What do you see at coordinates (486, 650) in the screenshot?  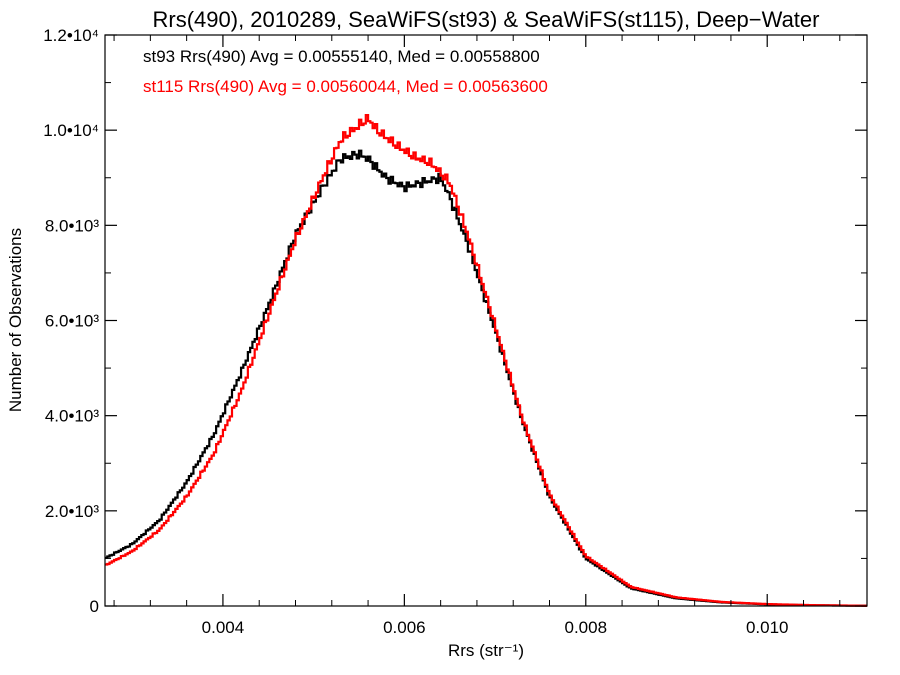 I see `x-axis-label: Rrs (str⁻¹)` at bounding box center [486, 650].